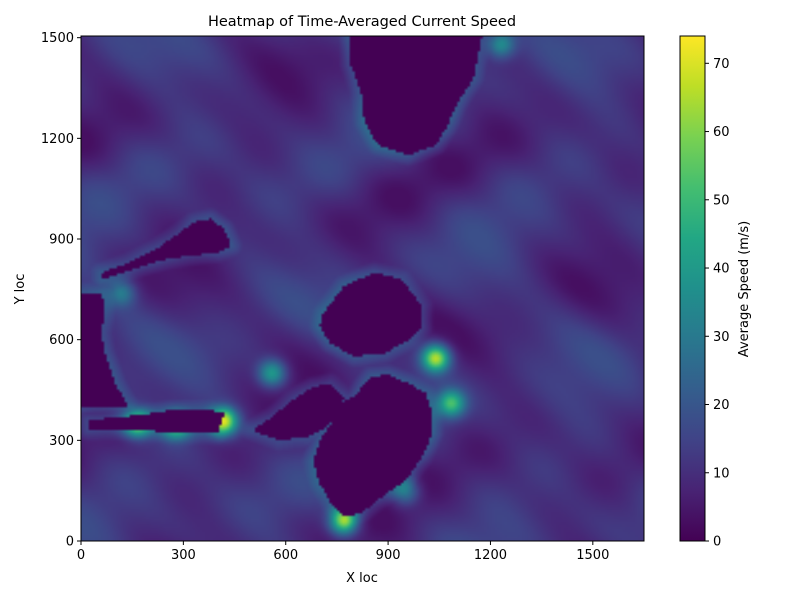 This screenshot has width=800, height=600. I want to click on chart-title: Heatmap of Time-Averaged Current Speed, so click(362, 22).